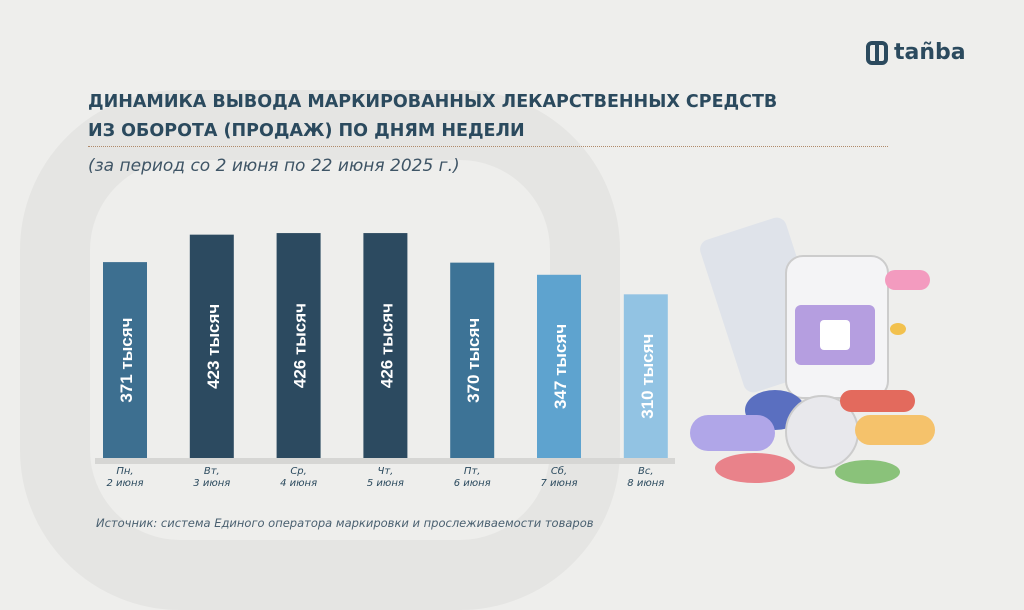  What do you see at coordinates (646, 471) in the screenshot?
I see `category-label: Вс,` at bounding box center [646, 471].